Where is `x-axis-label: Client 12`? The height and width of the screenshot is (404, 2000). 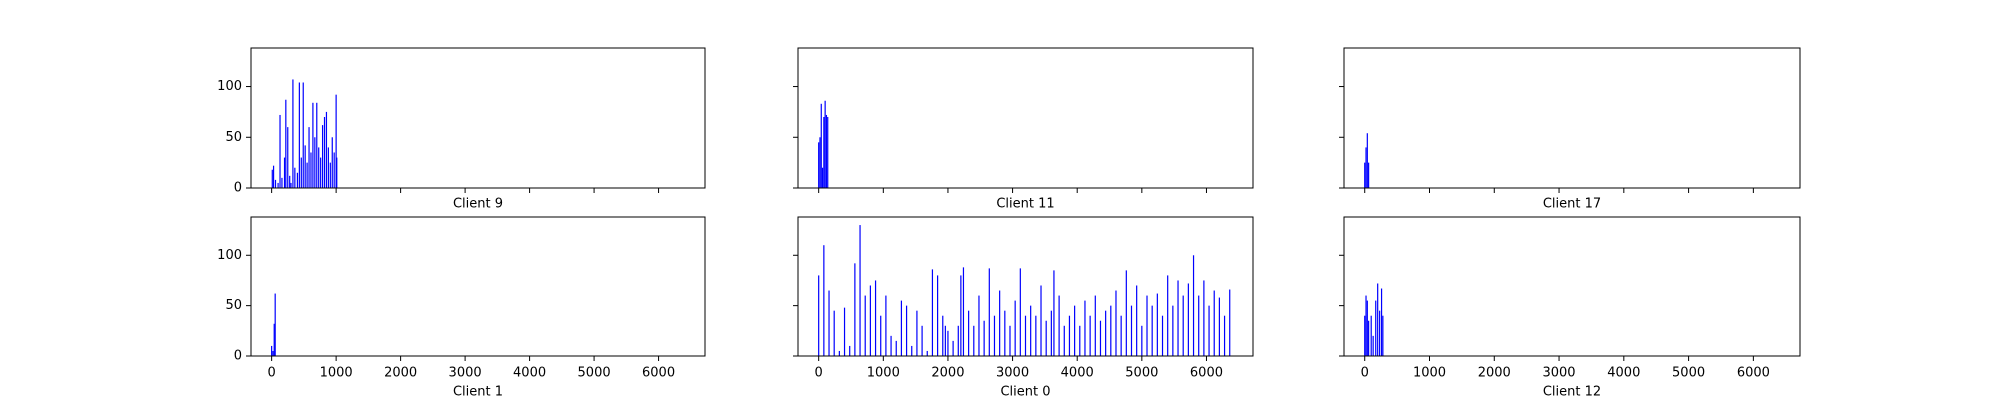 x-axis-label: Client 12 is located at coordinates (1572, 392).